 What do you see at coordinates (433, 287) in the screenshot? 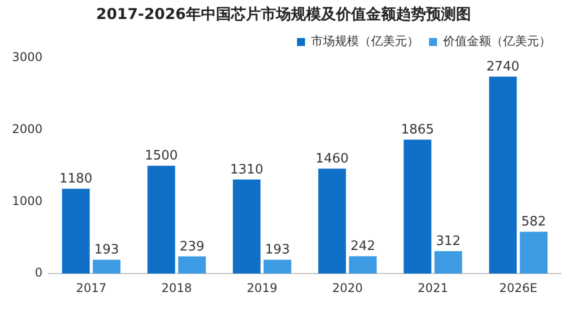
I see `x-tick-label: 2021` at bounding box center [433, 287].